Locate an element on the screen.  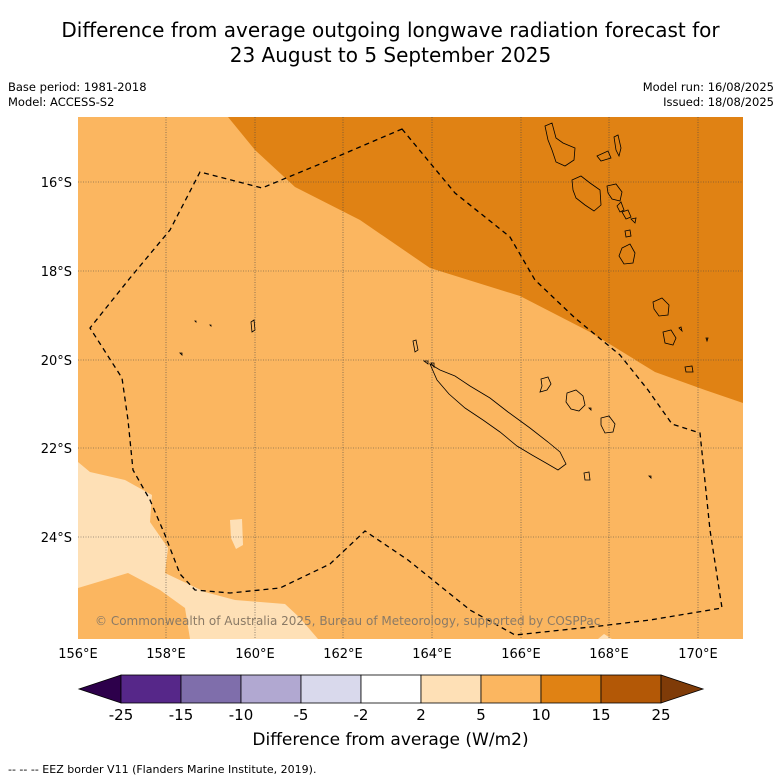
lon-label: 162°E is located at coordinates (343, 654).